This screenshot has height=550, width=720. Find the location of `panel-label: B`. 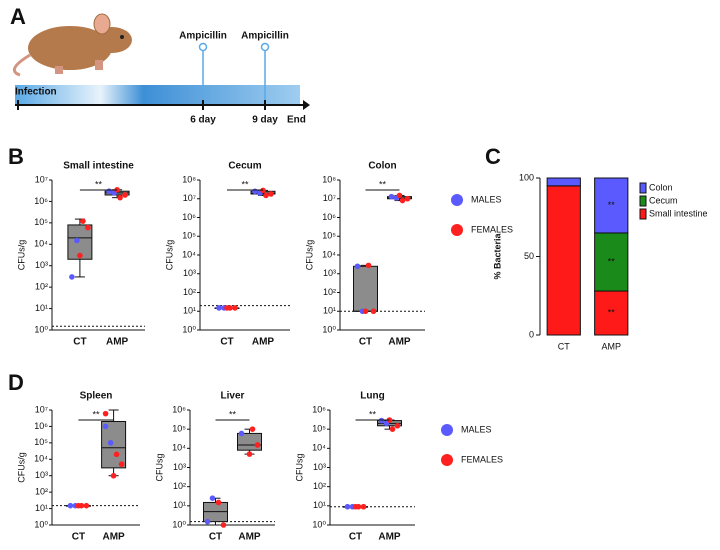

panel-label: B is located at coordinates (16, 156).